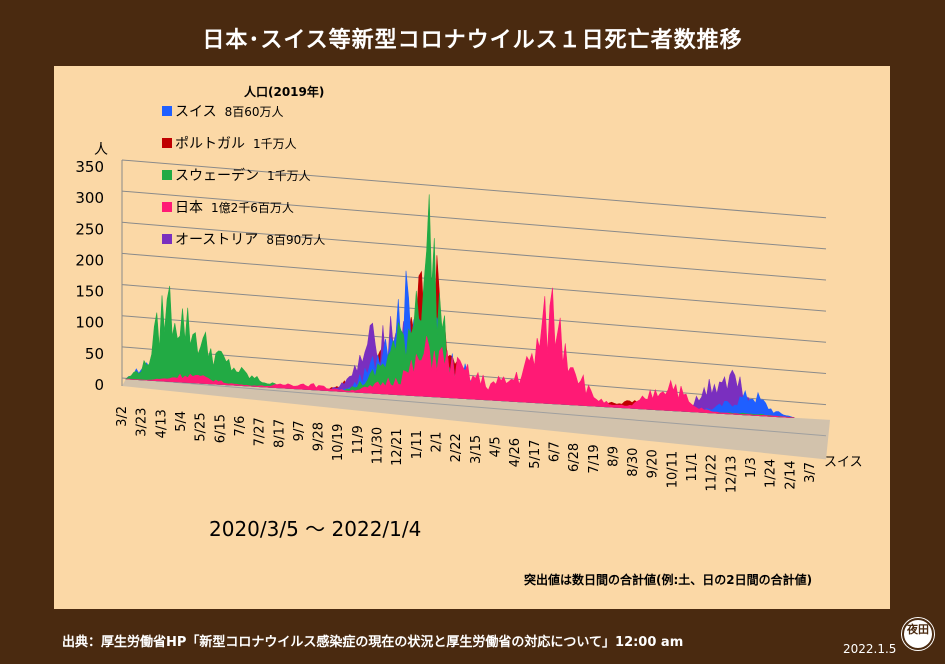 This screenshot has width=945, height=664. What do you see at coordinates (260, 431) in the screenshot?
I see `x-tick-label: 7/27` at bounding box center [260, 431].